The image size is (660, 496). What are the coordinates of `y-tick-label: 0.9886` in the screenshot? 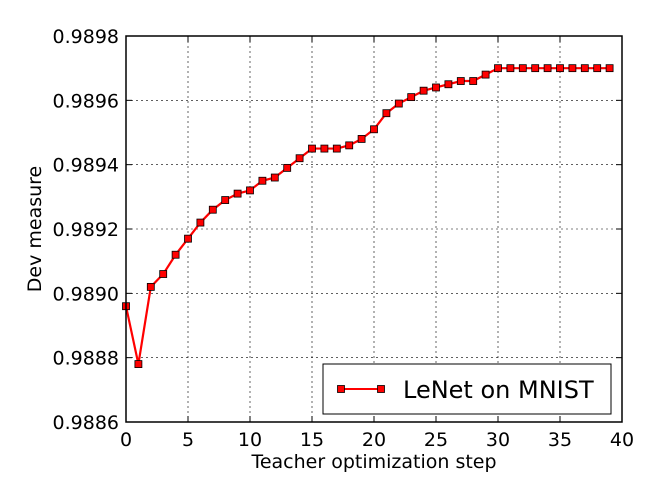 It's located at (86, 423).